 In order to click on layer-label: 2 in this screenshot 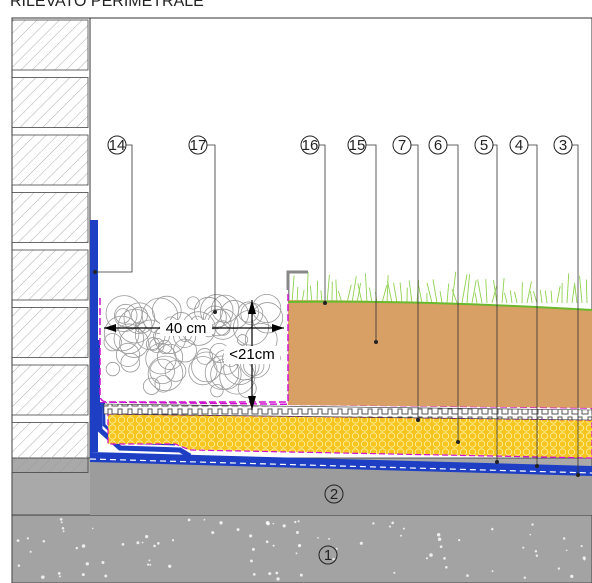, I will do `click(334, 494)`.